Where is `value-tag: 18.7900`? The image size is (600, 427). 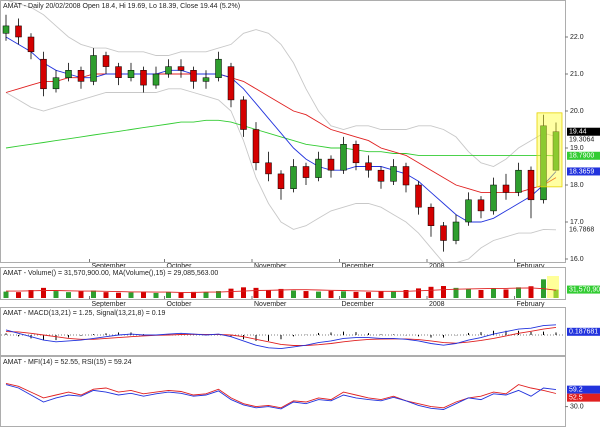
value-tag: 18.7900 is located at coordinates (581, 156).